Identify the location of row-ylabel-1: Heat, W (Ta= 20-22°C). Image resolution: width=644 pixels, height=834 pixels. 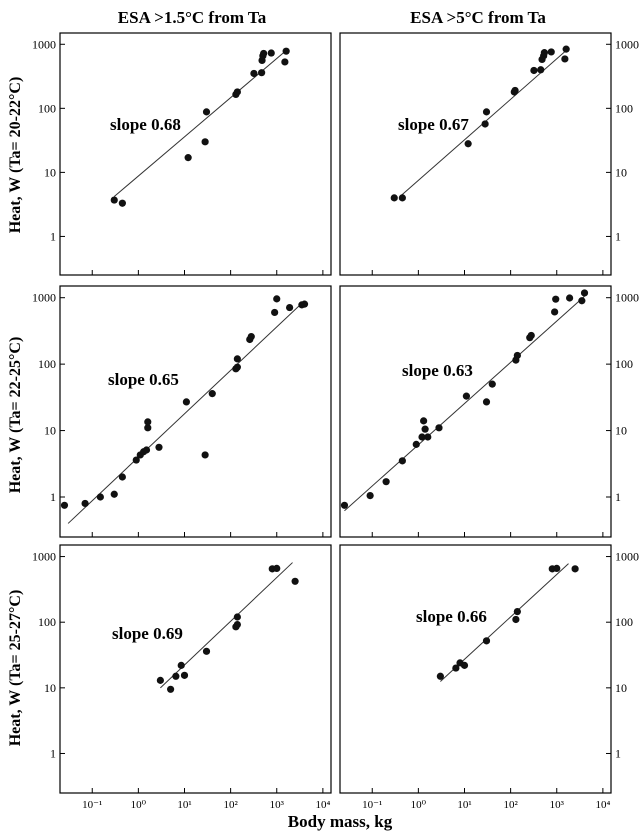
(15, 155).